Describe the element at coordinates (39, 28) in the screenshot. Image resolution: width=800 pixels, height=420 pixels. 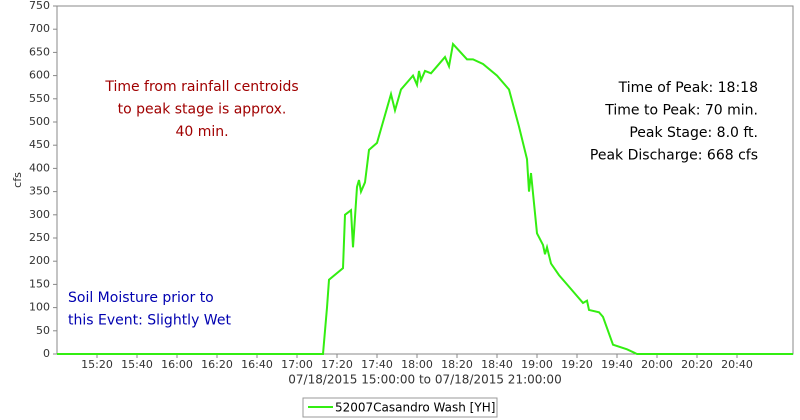
I see `y-tick-label: 700` at that location.